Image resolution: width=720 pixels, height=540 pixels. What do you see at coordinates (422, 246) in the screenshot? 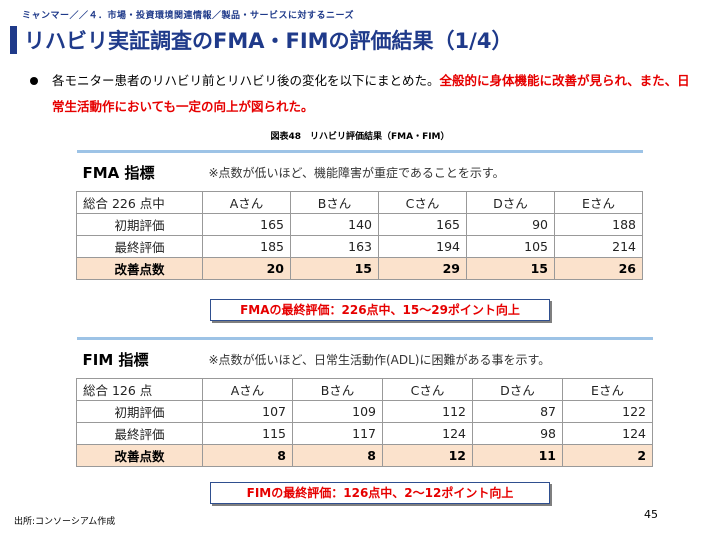
I see `fma-cell: 194` at bounding box center [422, 246].